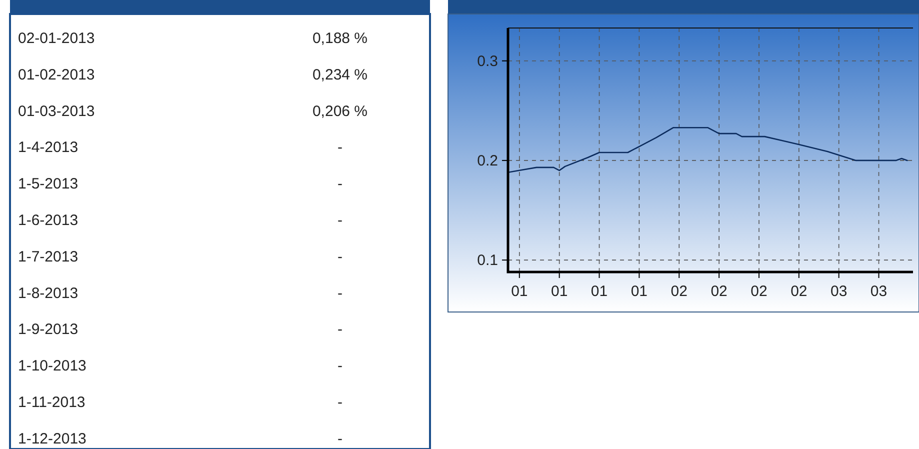 The height and width of the screenshot is (449, 919). Describe the element at coordinates (48, 220) in the screenshot. I see `category-label: 1-6-2013` at that location.